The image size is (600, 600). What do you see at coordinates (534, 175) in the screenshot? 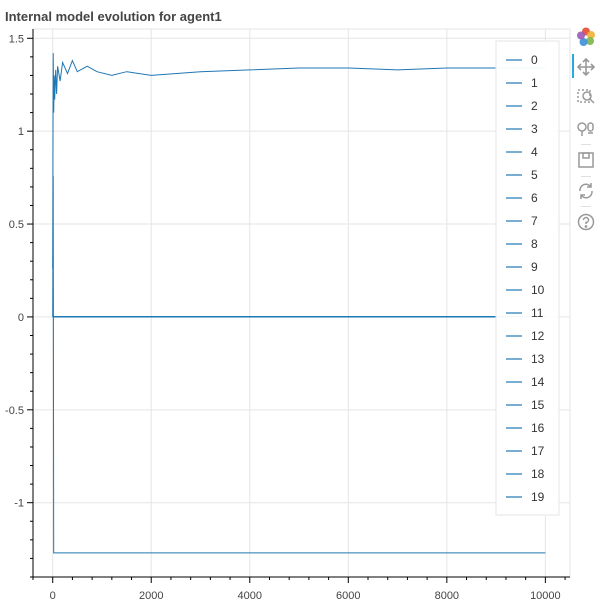
I see `legend-label: 5` at bounding box center [534, 175].